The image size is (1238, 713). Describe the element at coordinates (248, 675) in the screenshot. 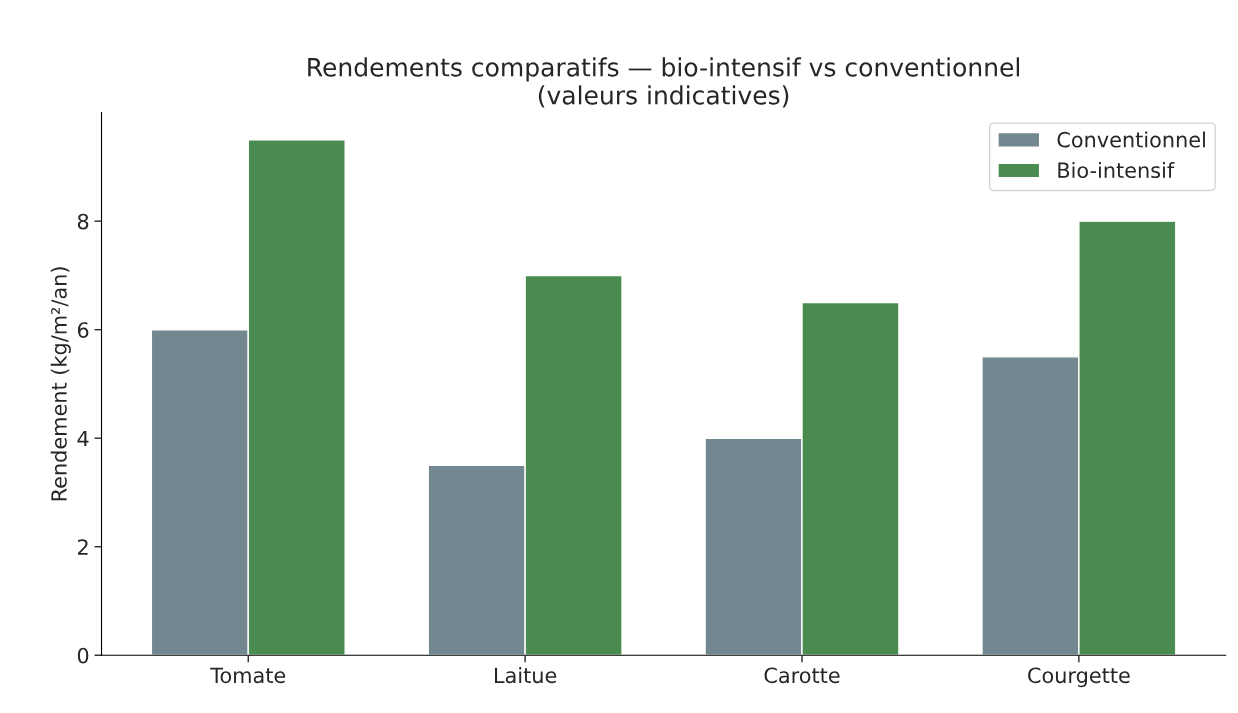

I see `x-tick-label: Tomate` at that location.